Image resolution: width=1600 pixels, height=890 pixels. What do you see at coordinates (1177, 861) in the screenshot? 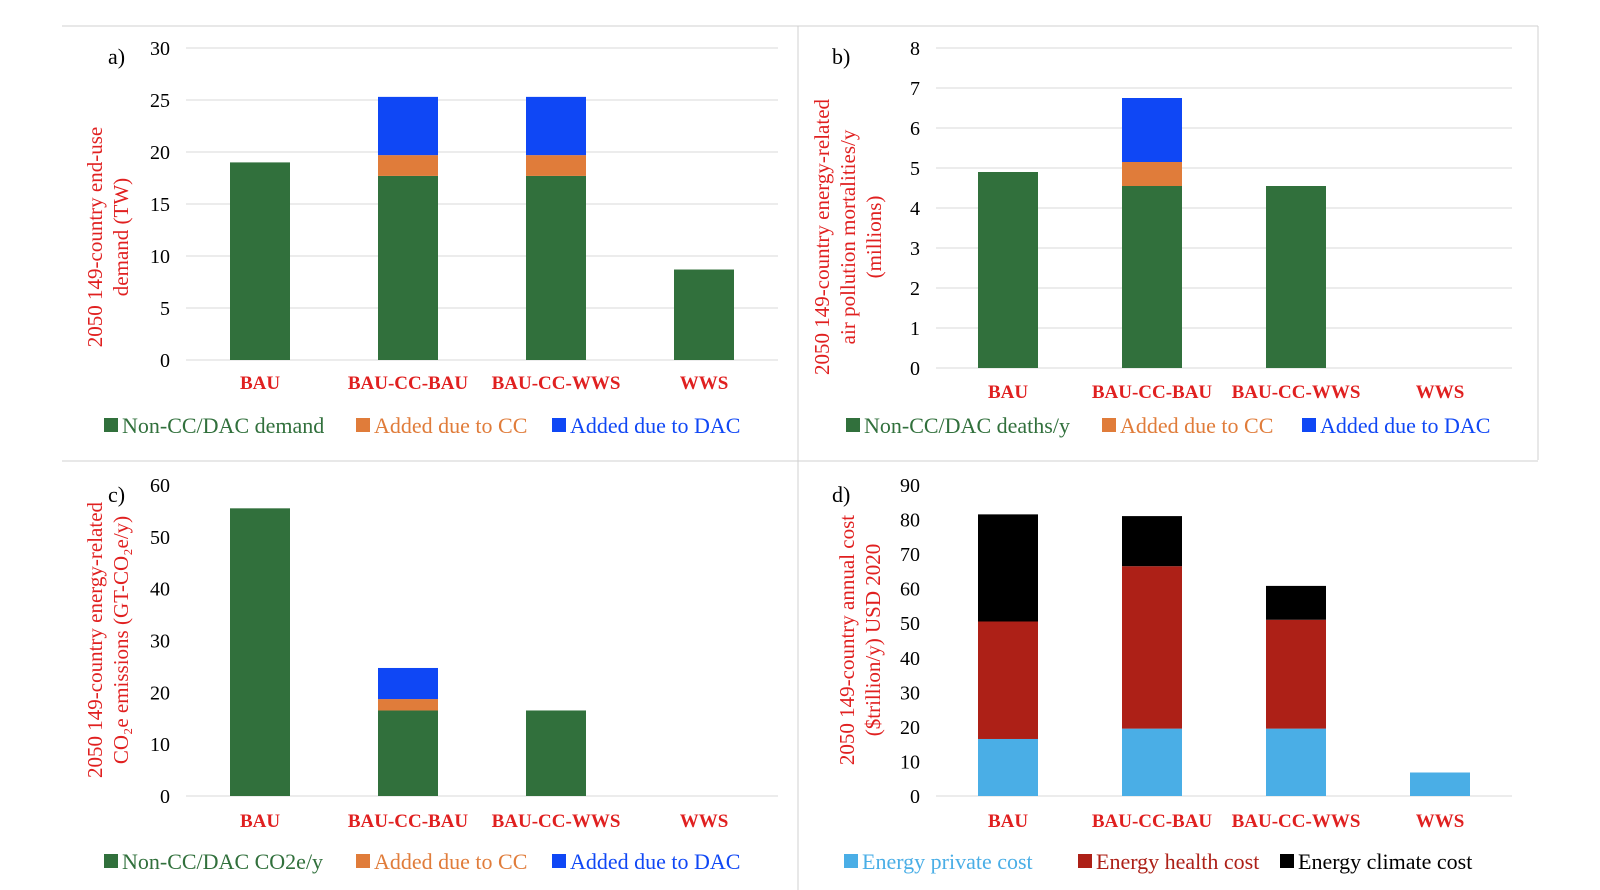
I see `legend-label: Energy health cost` at bounding box center [1177, 861].